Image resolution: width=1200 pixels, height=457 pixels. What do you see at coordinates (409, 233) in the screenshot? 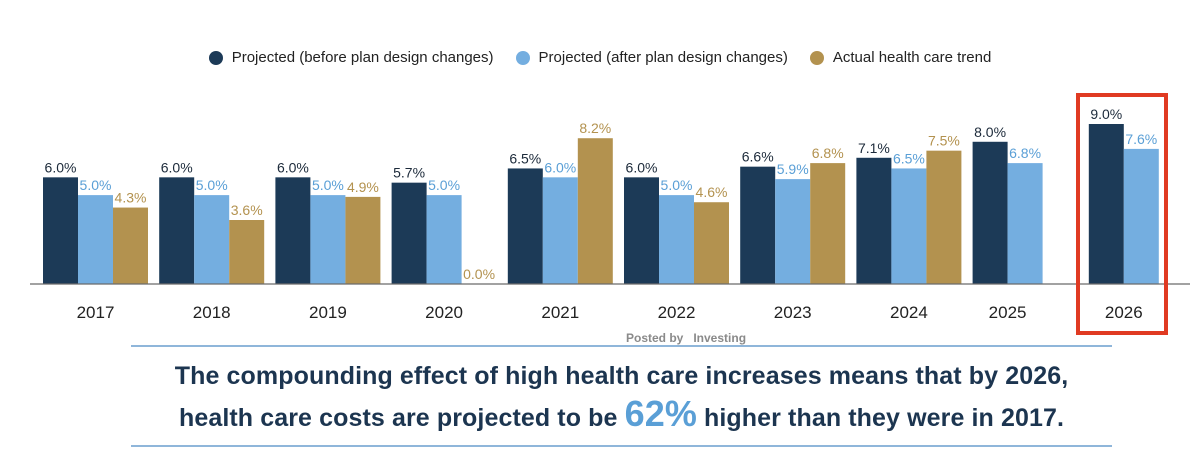
I see `bar-2020-s1` at bounding box center [409, 233].